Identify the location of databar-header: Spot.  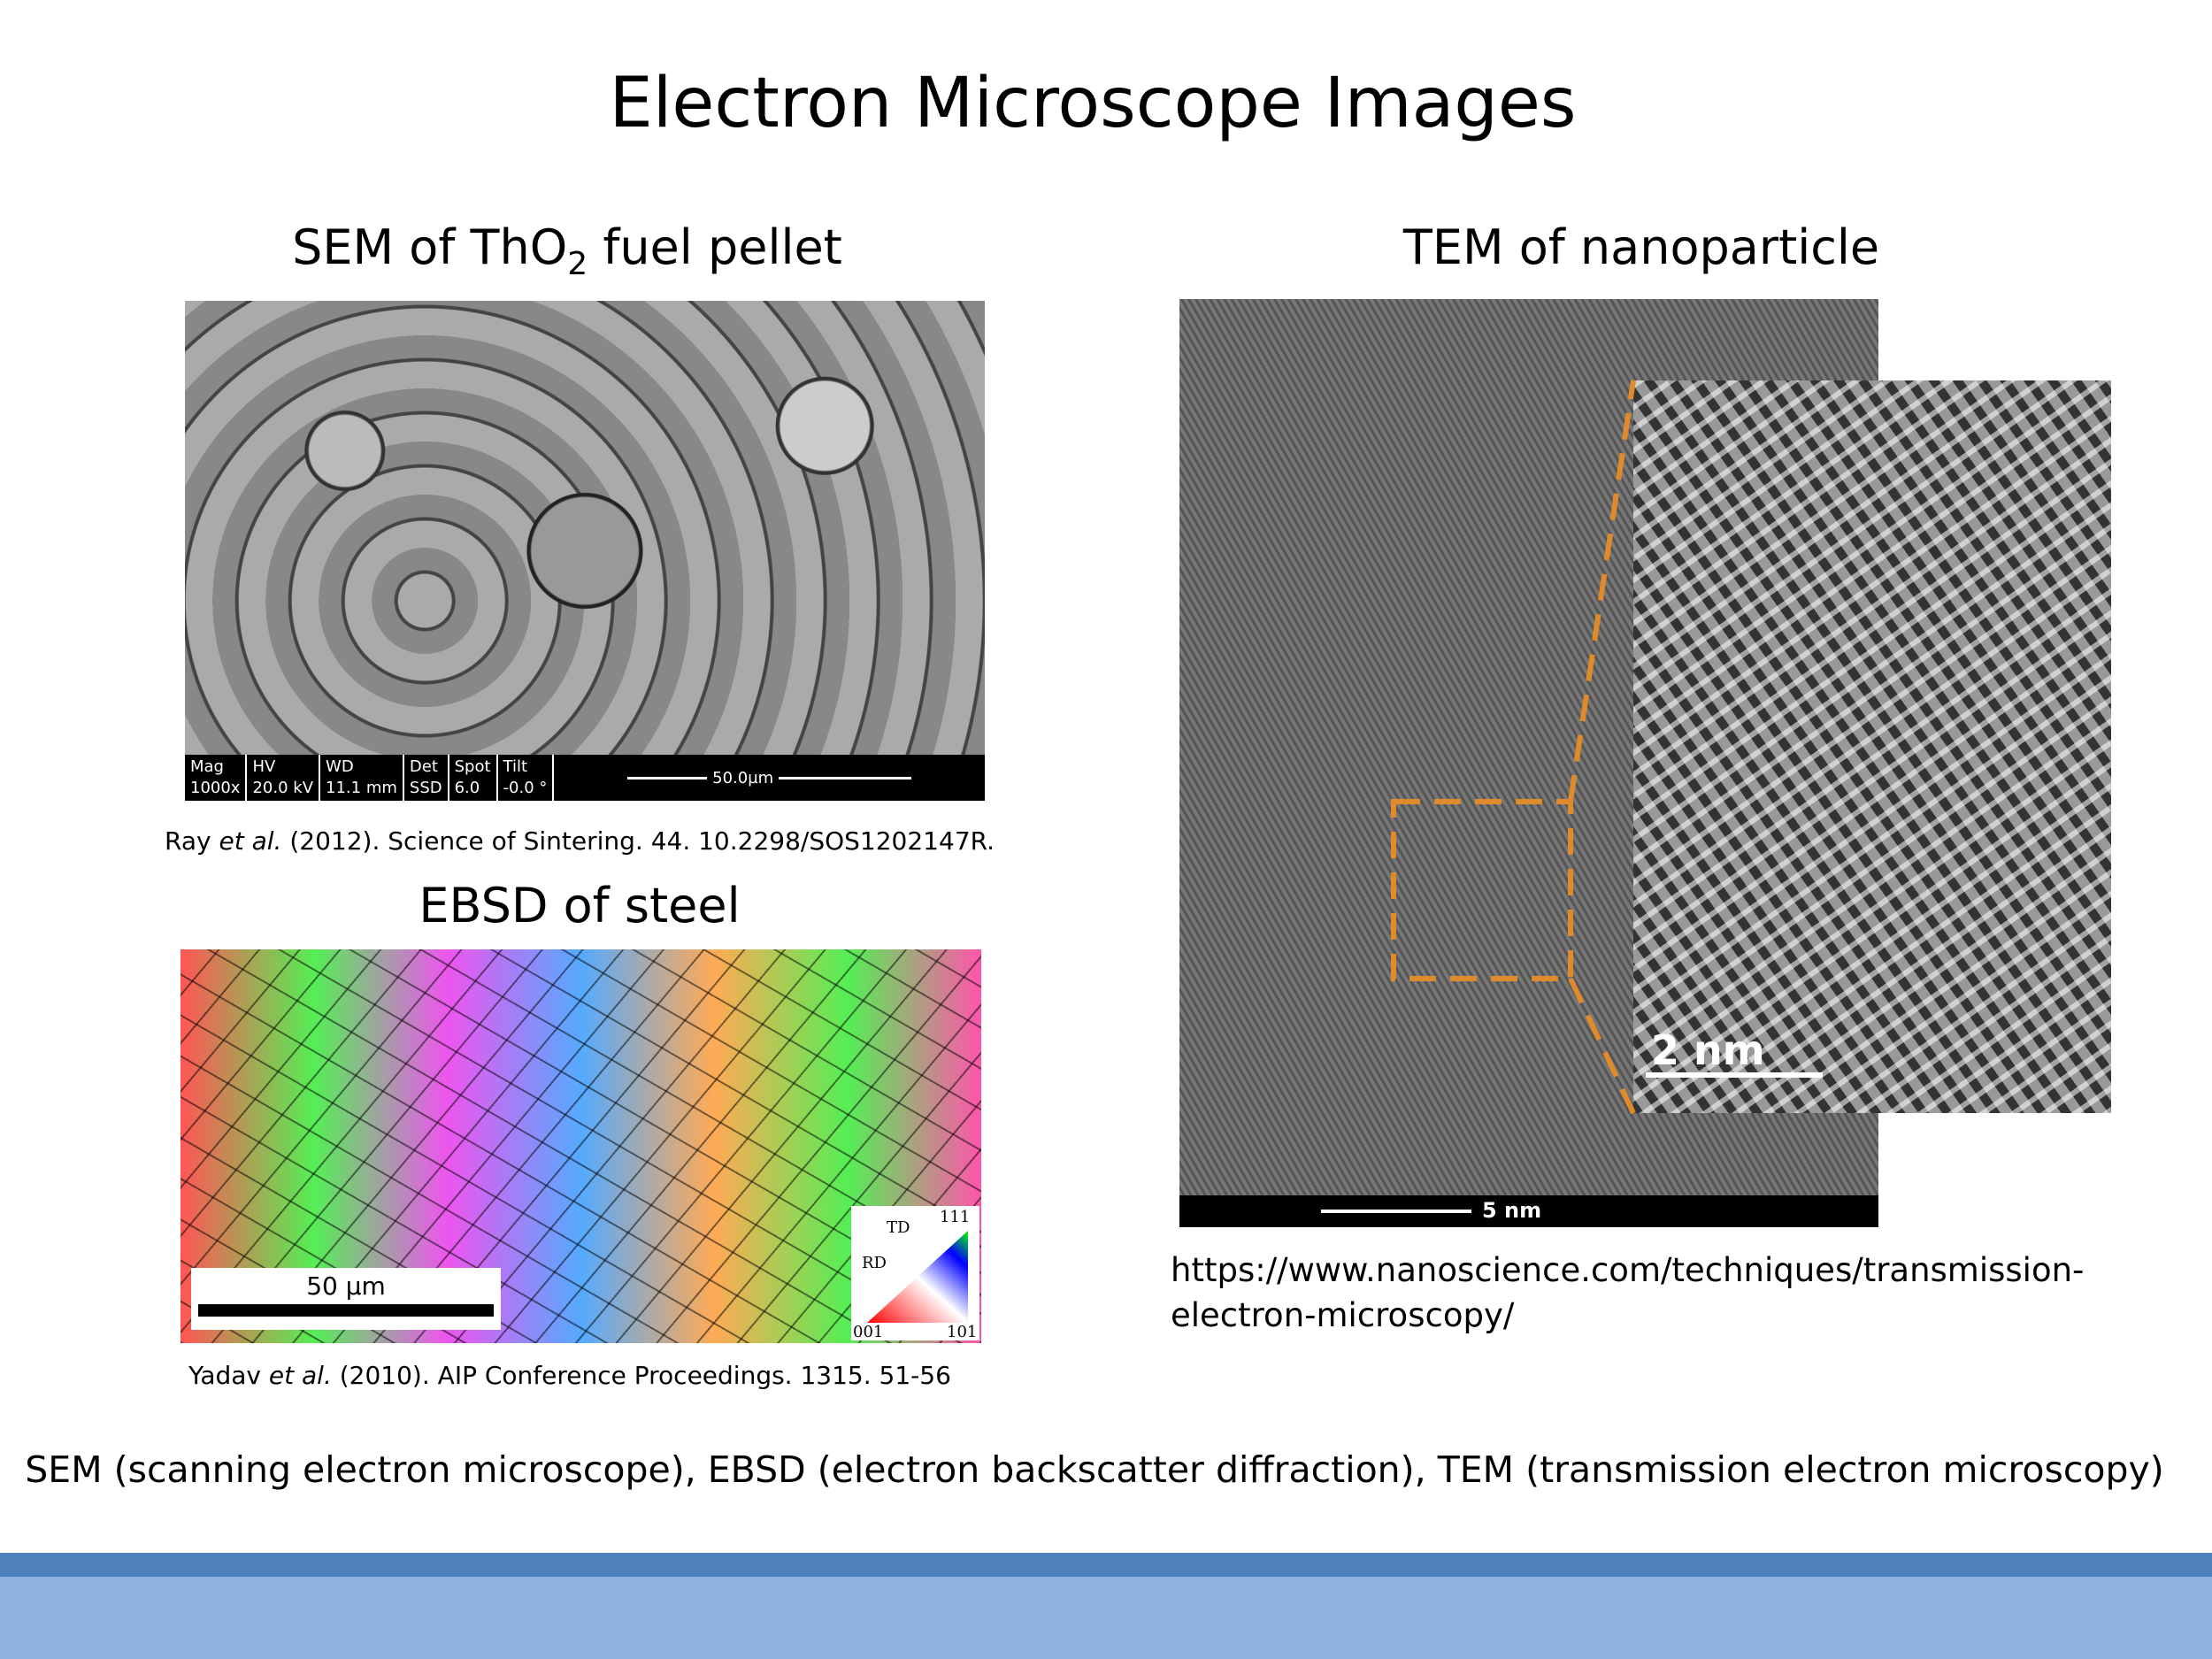
(473, 766).